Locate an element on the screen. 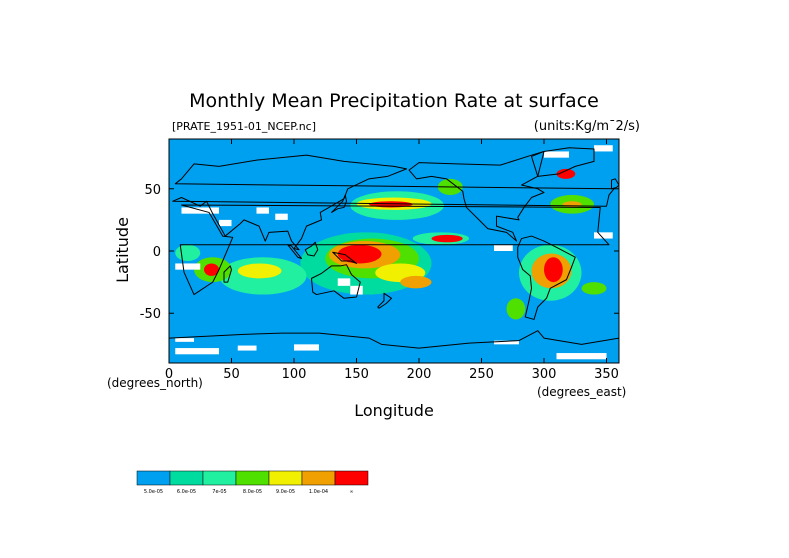  coastline-sumatra is located at coordinates (294, 251).